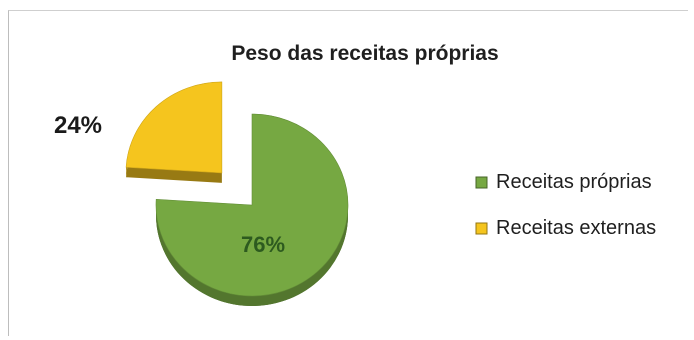 This screenshot has height=340, width=694. I want to click on pie-slice-face-receitas-externas, so click(174, 127).